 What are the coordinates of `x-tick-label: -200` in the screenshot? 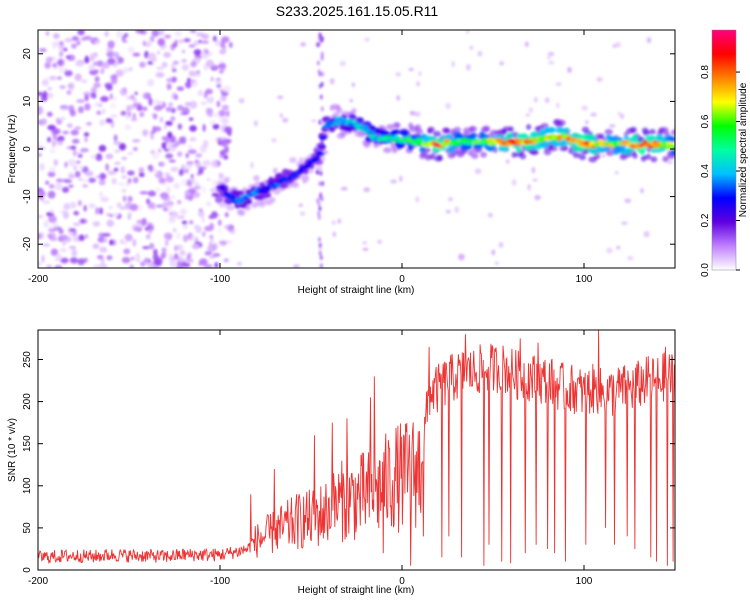 It's located at (38, 581).